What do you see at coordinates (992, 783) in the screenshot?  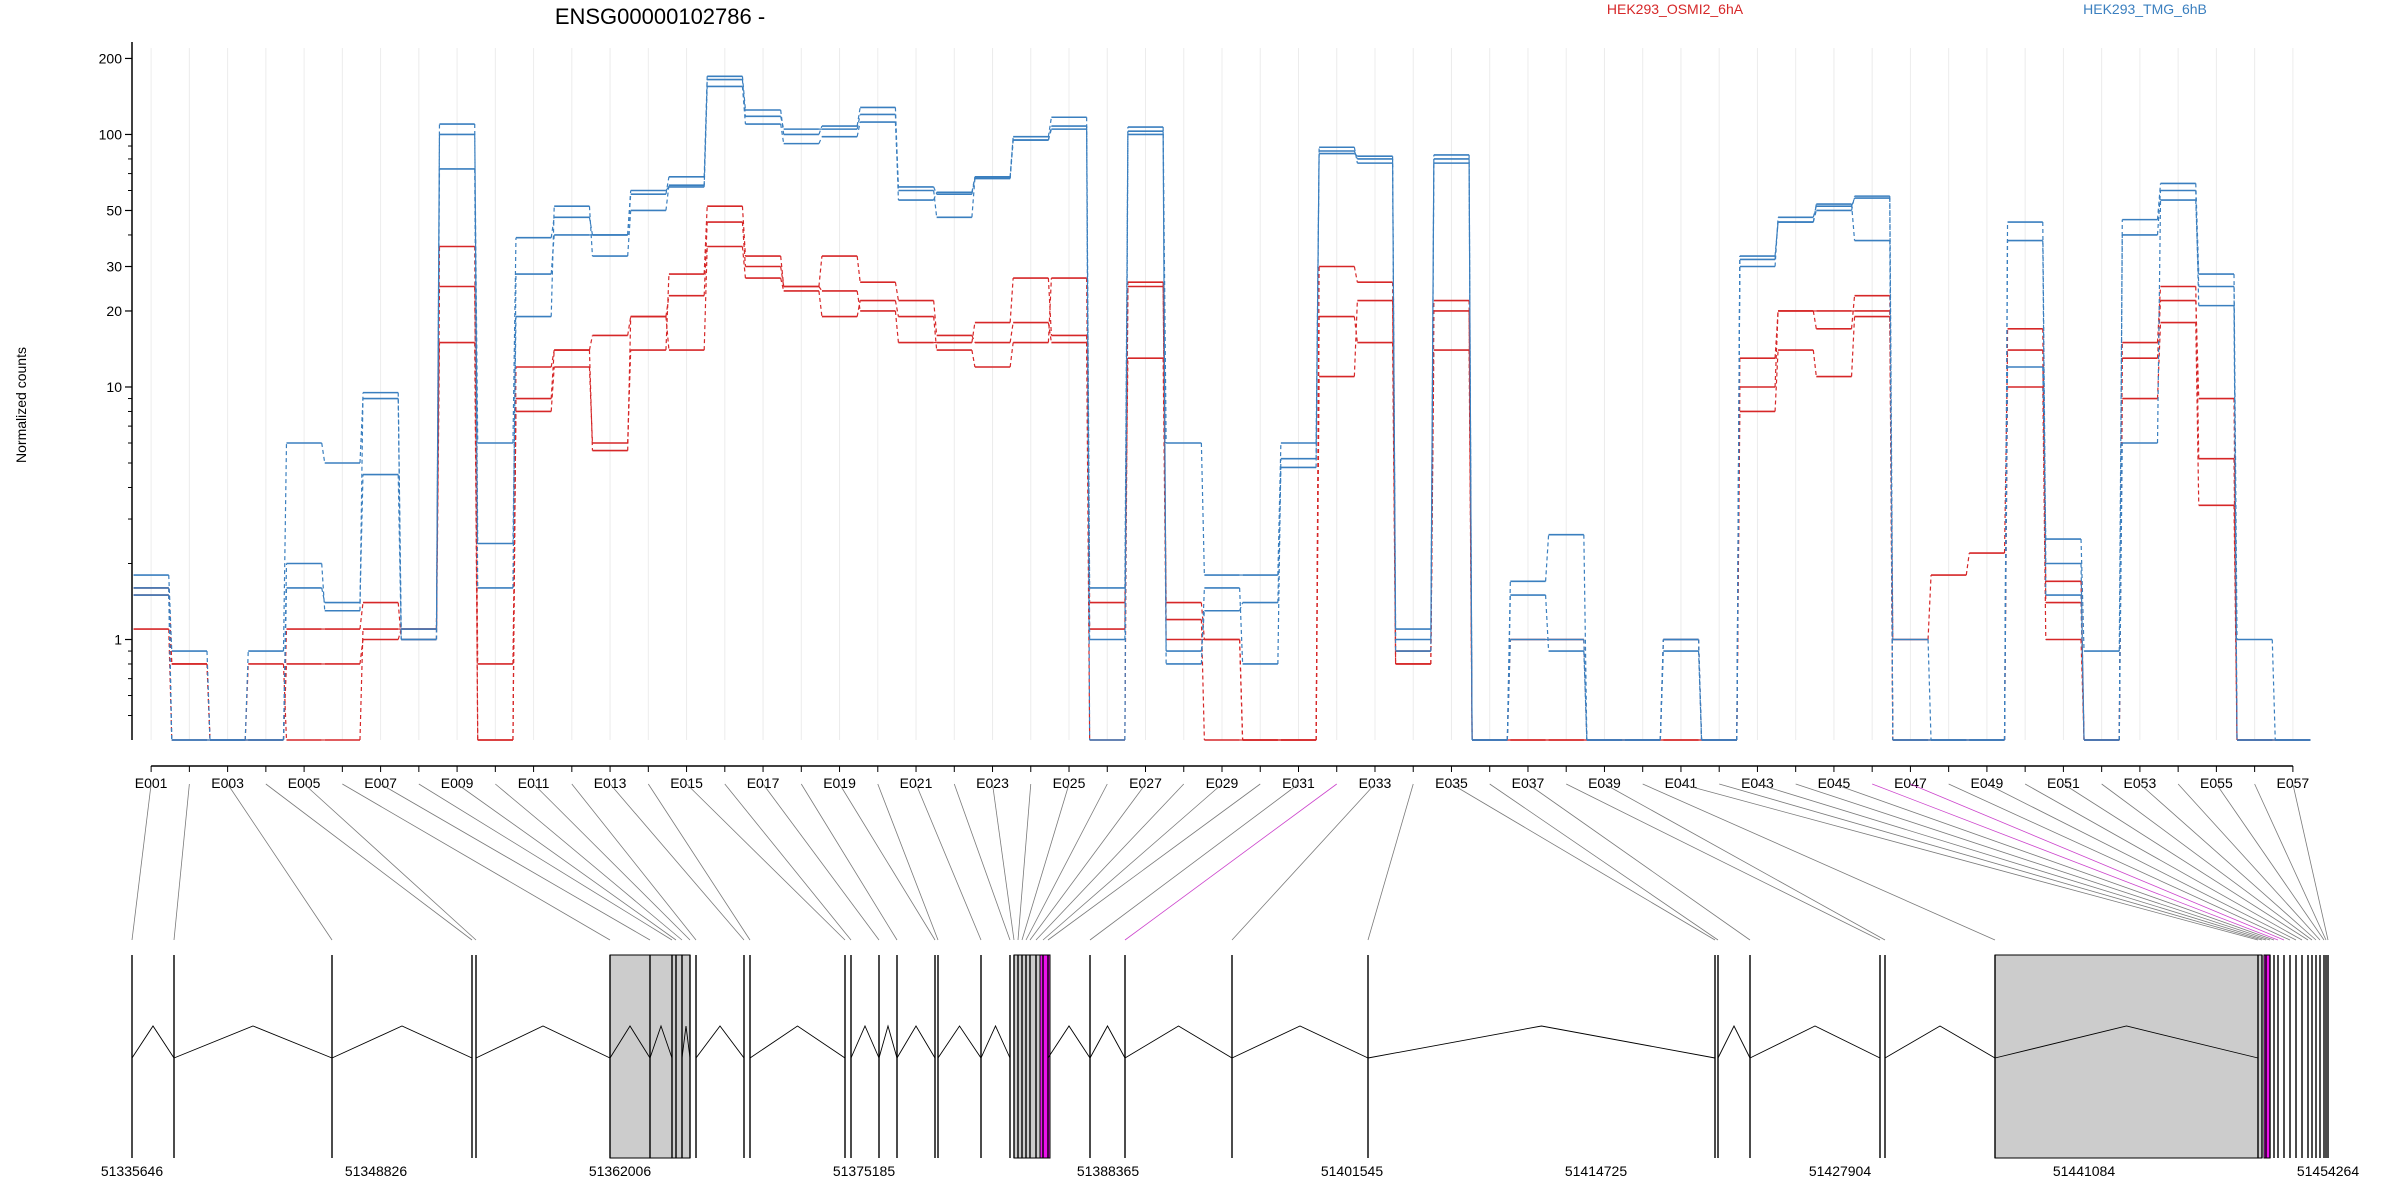 I see `x-tick-label: E023` at bounding box center [992, 783].